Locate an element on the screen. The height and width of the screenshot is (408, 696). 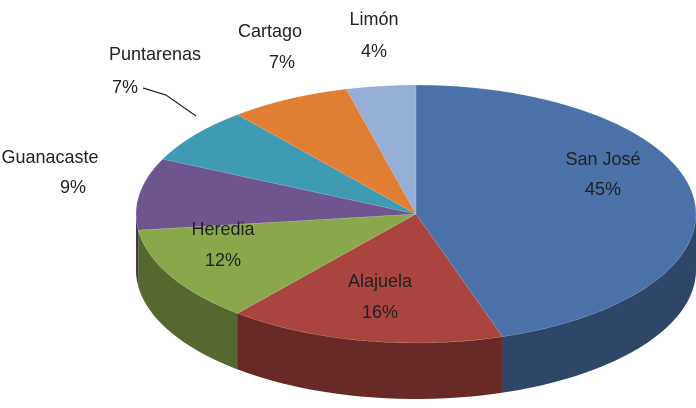
slice-label: Guanacaste is located at coordinates (49, 157).